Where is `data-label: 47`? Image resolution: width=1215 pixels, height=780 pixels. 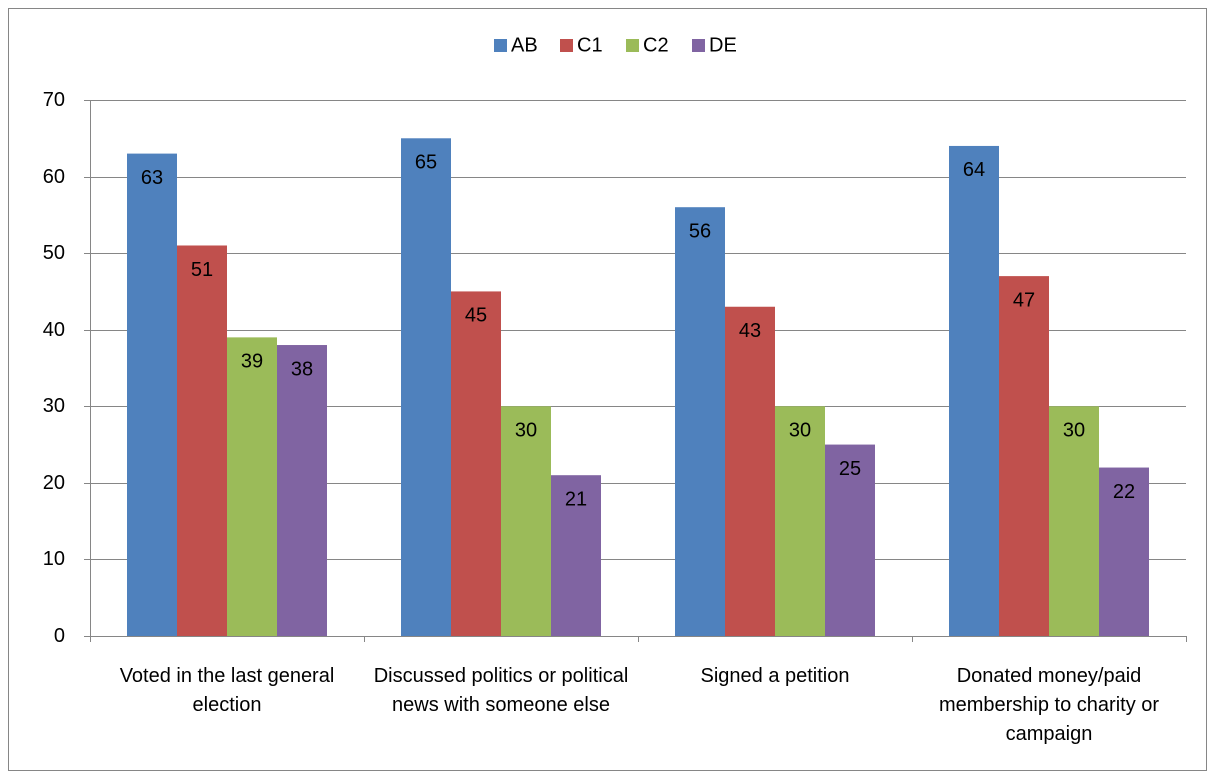
data-label: 47 is located at coordinates (1024, 300).